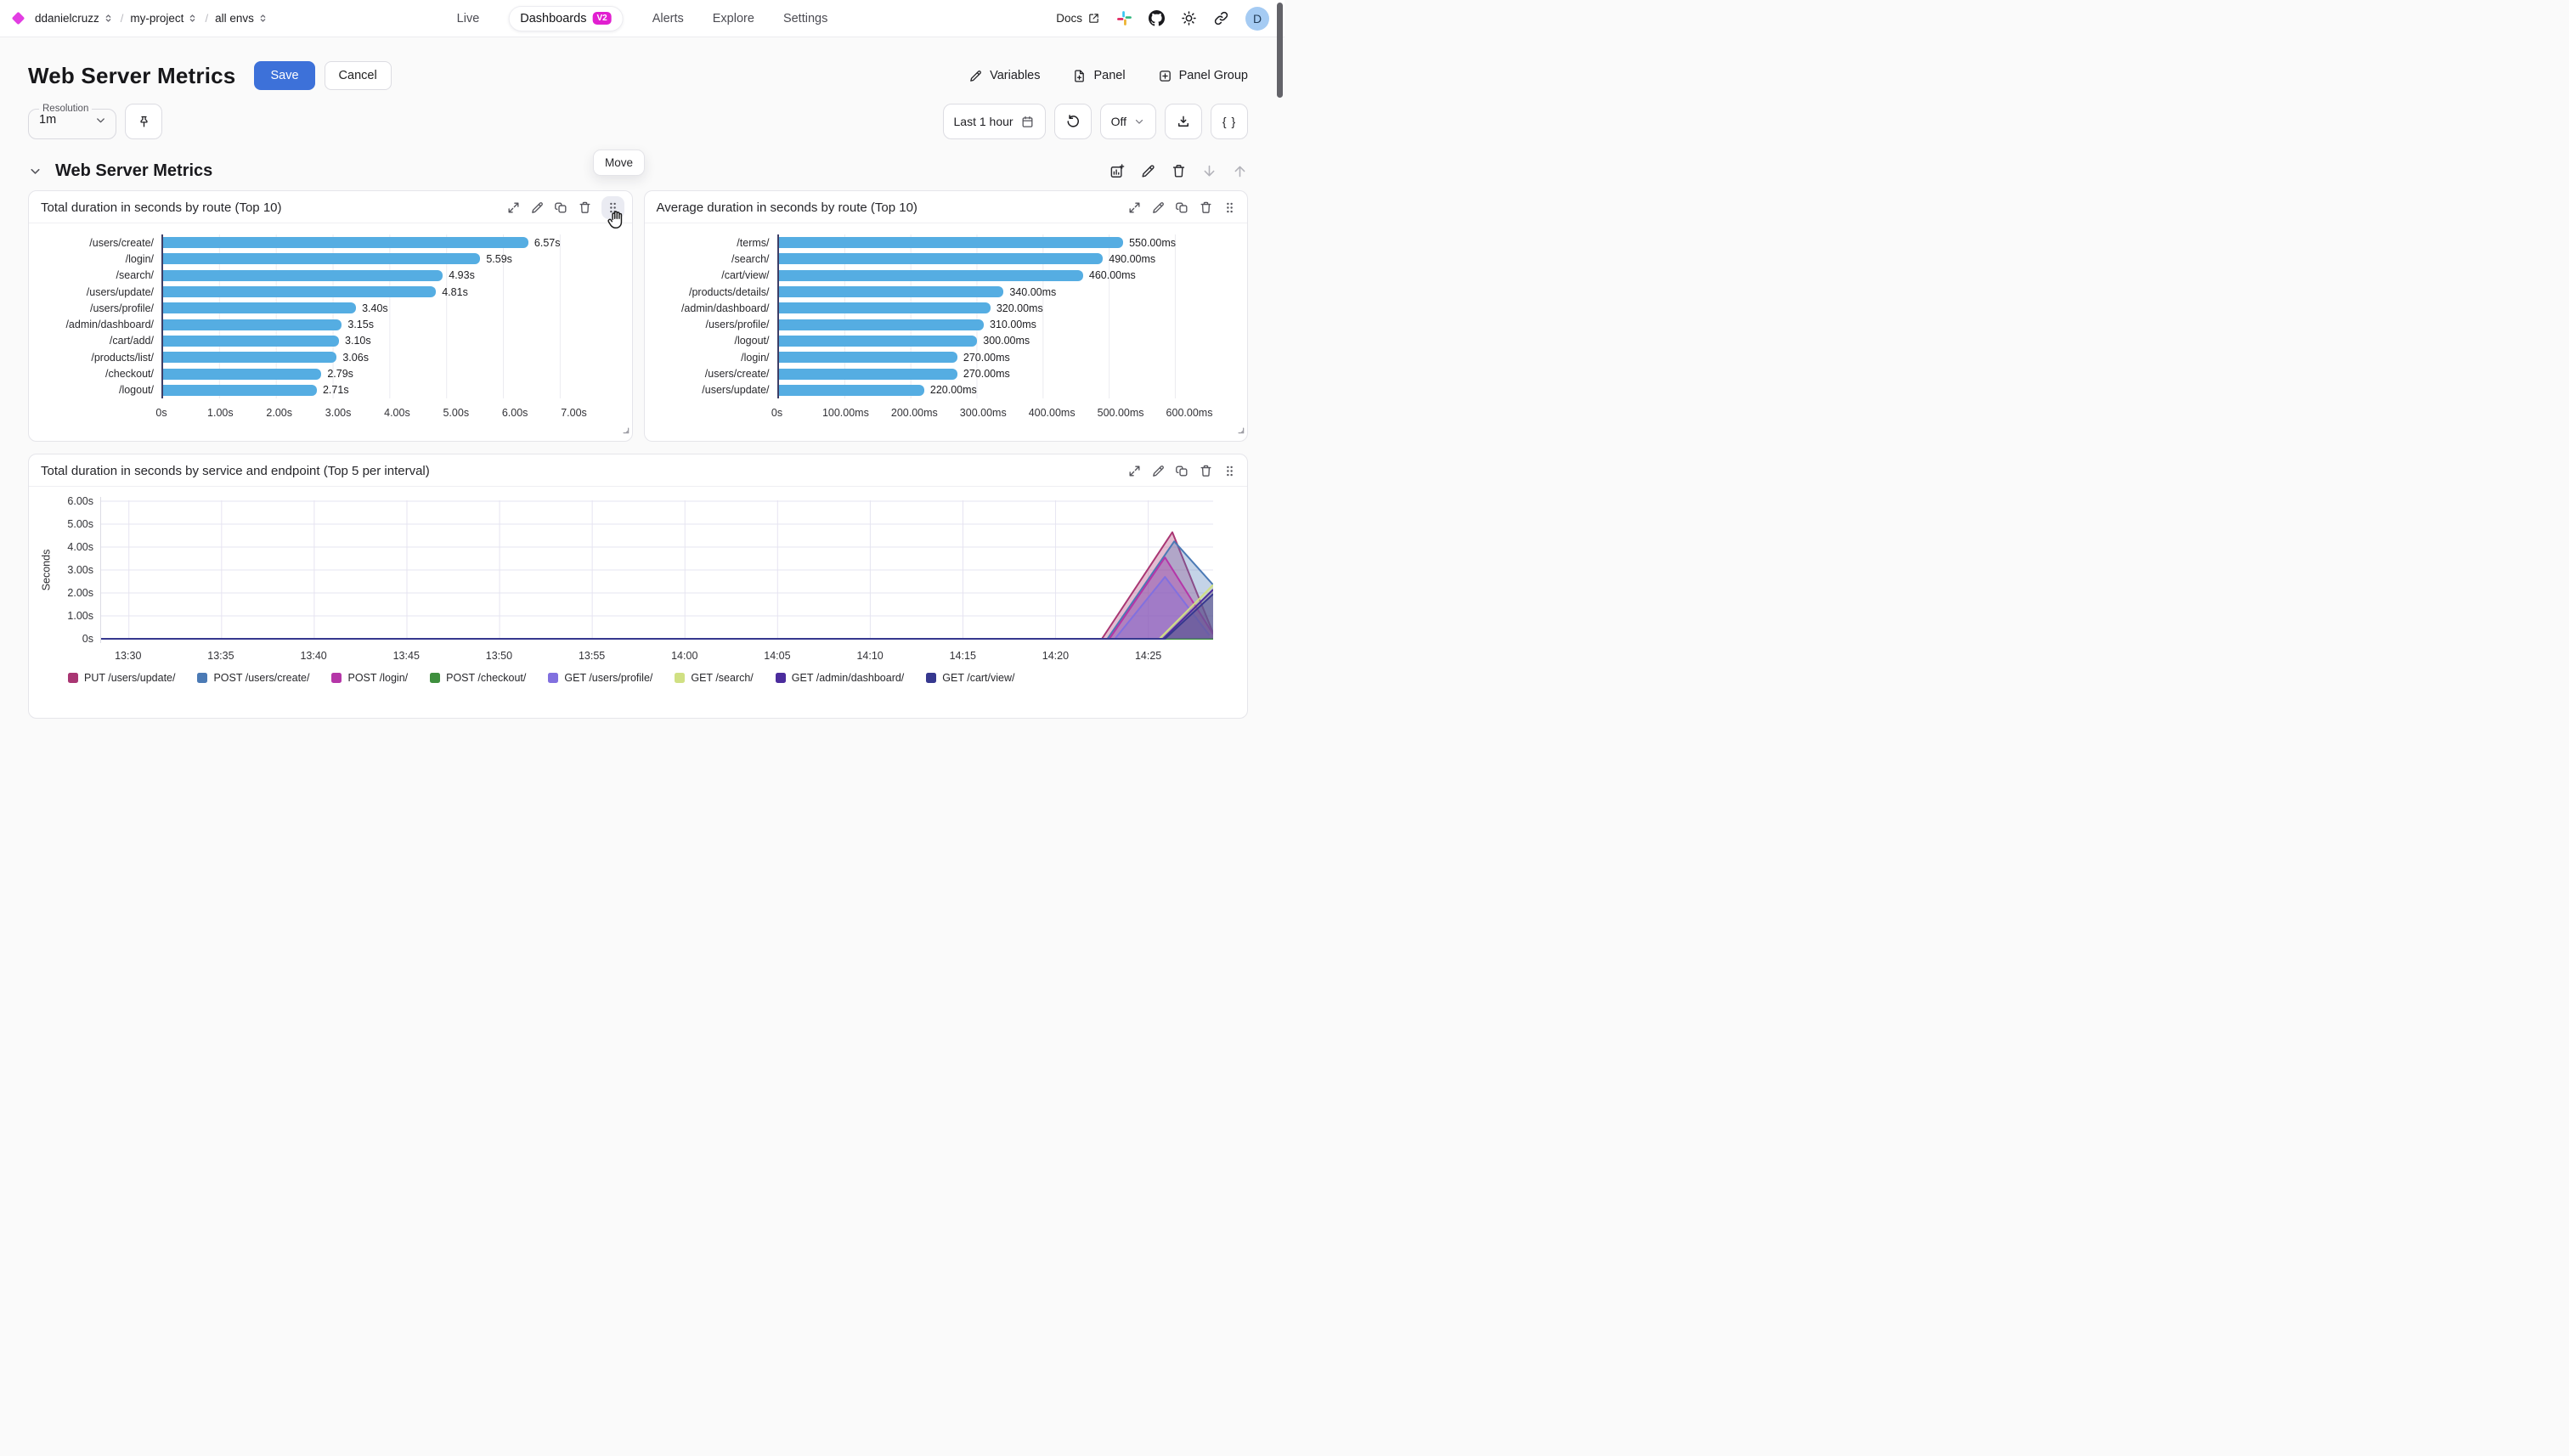 Image resolution: width=2569 pixels, height=1456 pixels. Describe the element at coordinates (72, 121) in the screenshot. I see `resolution-select: Resolution 1m` at that location.